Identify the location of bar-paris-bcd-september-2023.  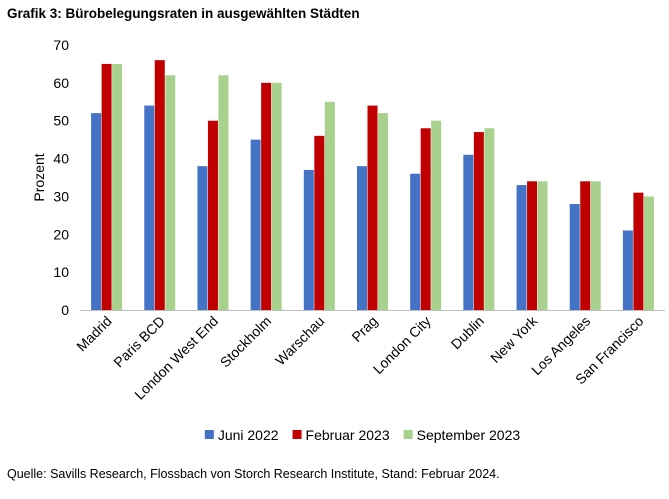
(170, 192).